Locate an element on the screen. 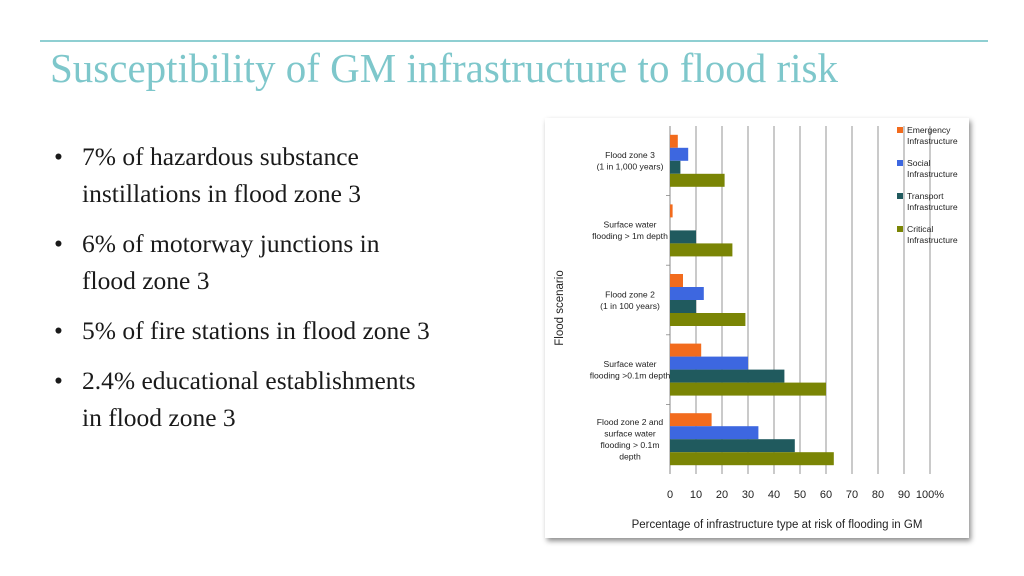 The width and height of the screenshot is (1024, 576). x-tick-label: 30 is located at coordinates (748, 495).